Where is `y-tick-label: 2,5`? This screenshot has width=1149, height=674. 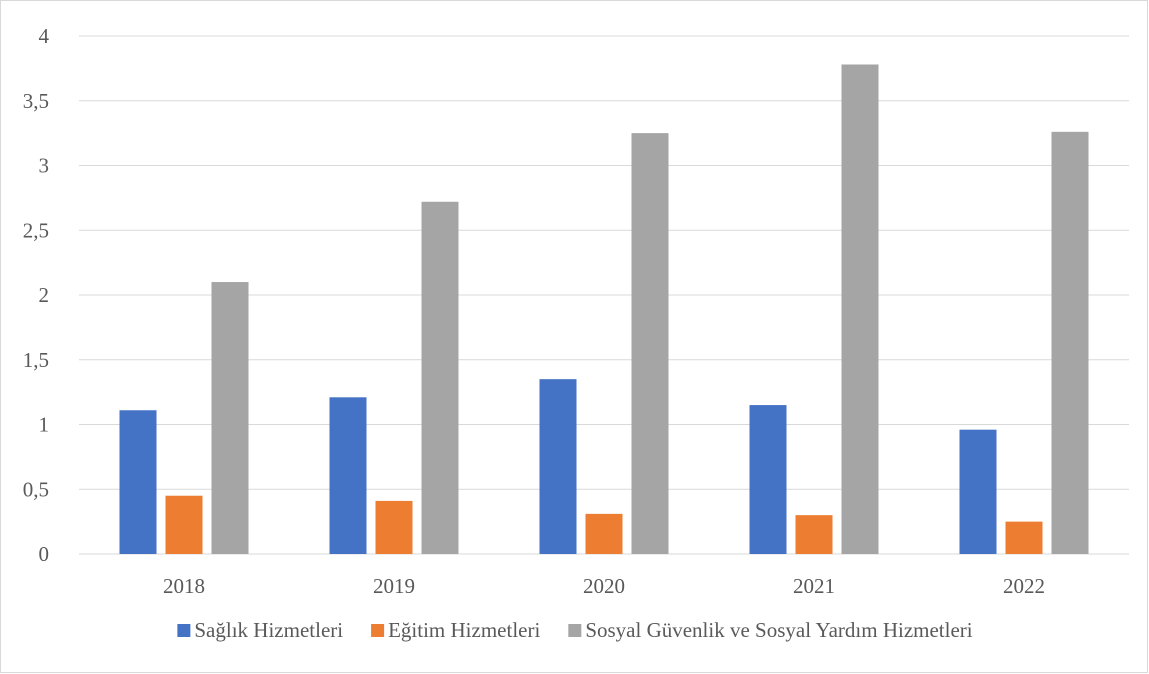 y-tick-label: 2,5 is located at coordinates (36, 230).